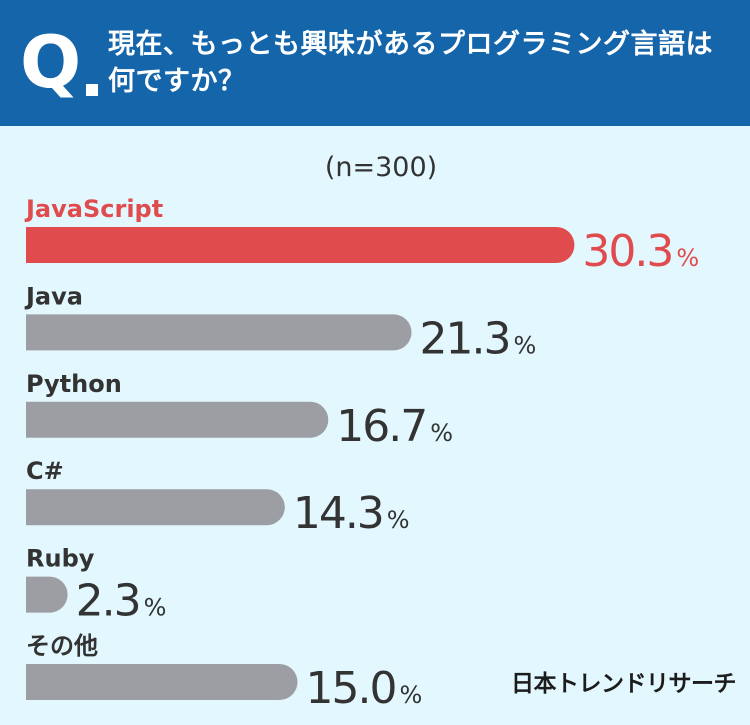 The width and height of the screenshot is (750, 725). What do you see at coordinates (624, 684) in the screenshot?
I see `brand-logo: 日本トレンドリサーチ` at bounding box center [624, 684].